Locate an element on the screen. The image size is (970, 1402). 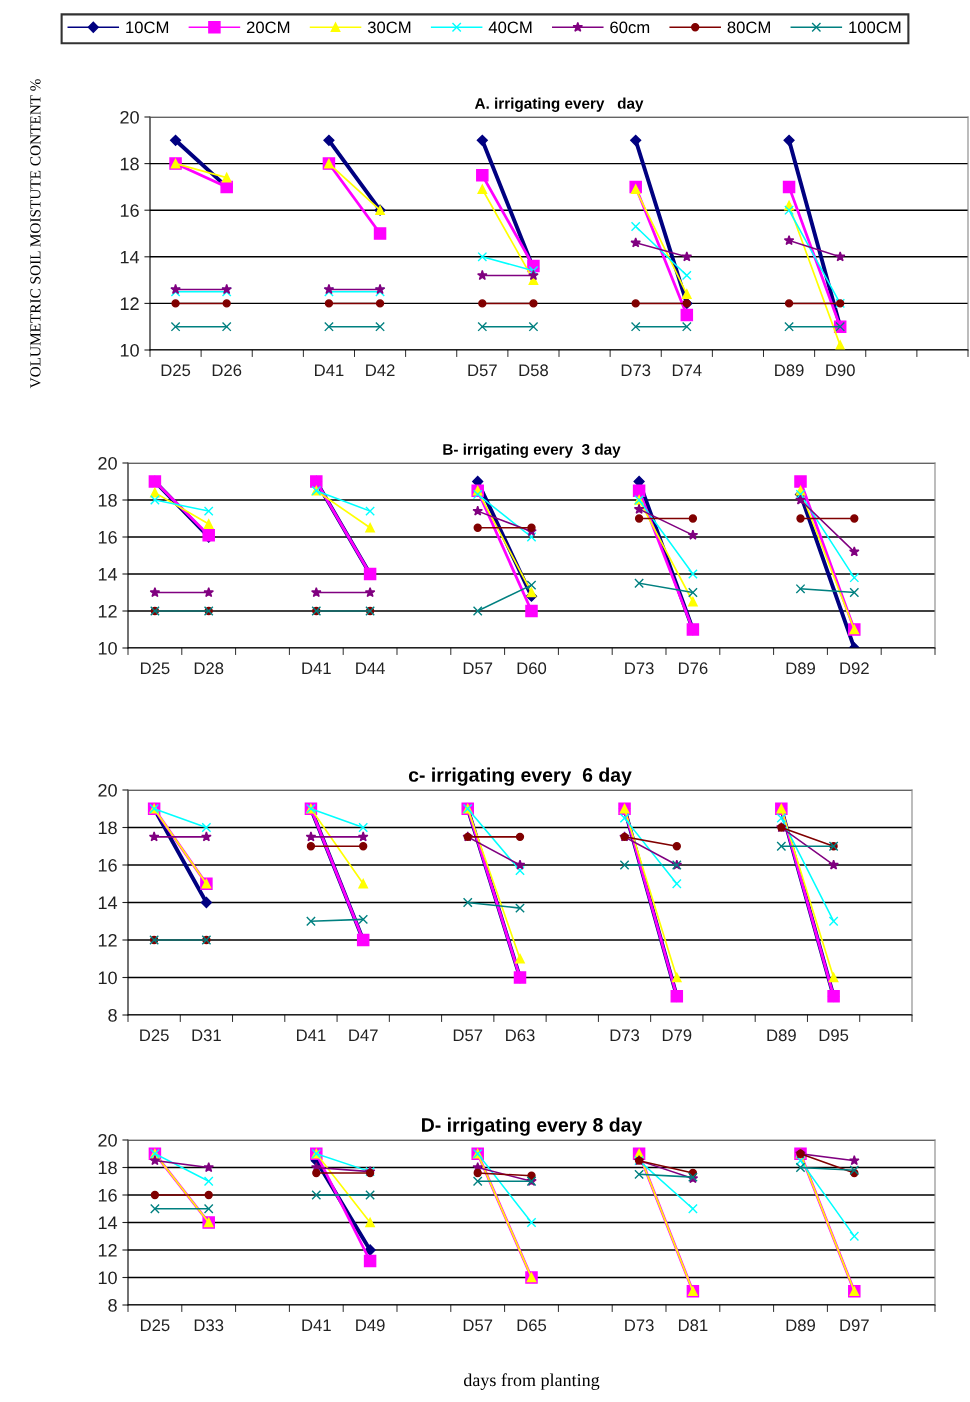
x-tick-label: D26 is located at coordinates (227, 370).